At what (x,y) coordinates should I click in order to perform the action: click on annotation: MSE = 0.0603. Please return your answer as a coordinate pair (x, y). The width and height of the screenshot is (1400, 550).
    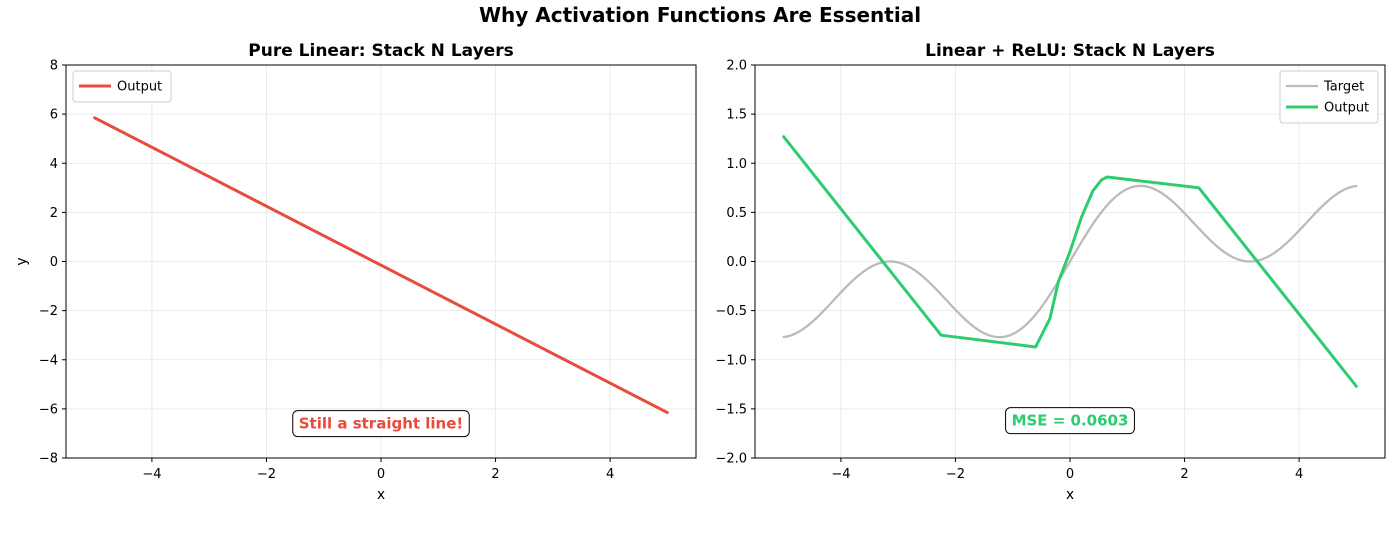
    Looking at the image, I should click on (1070, 421).